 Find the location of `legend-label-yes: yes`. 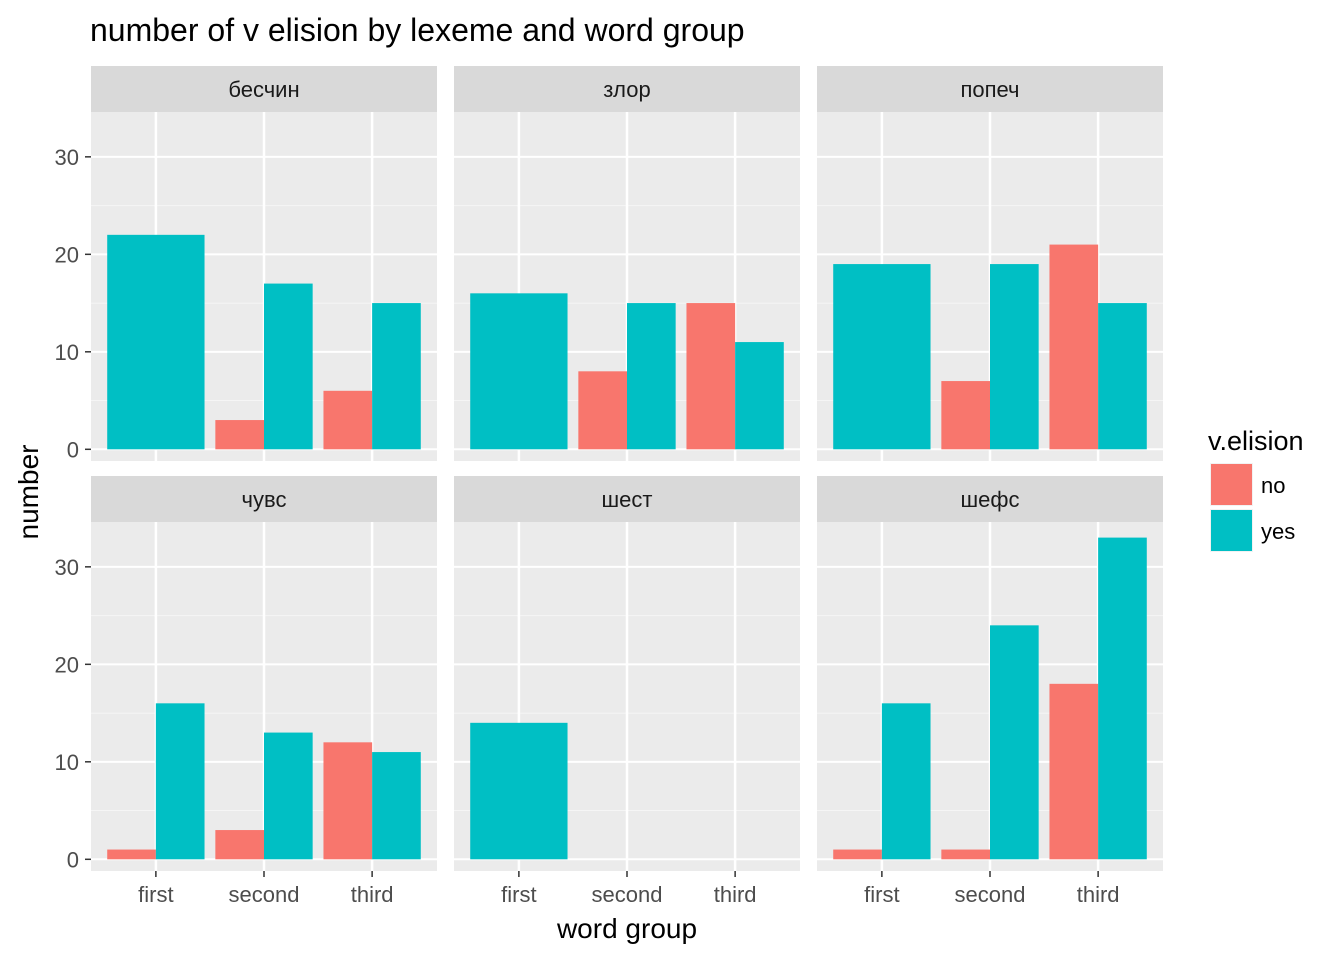

legend-label-yes: yes is located at coordinates (1278, 531).